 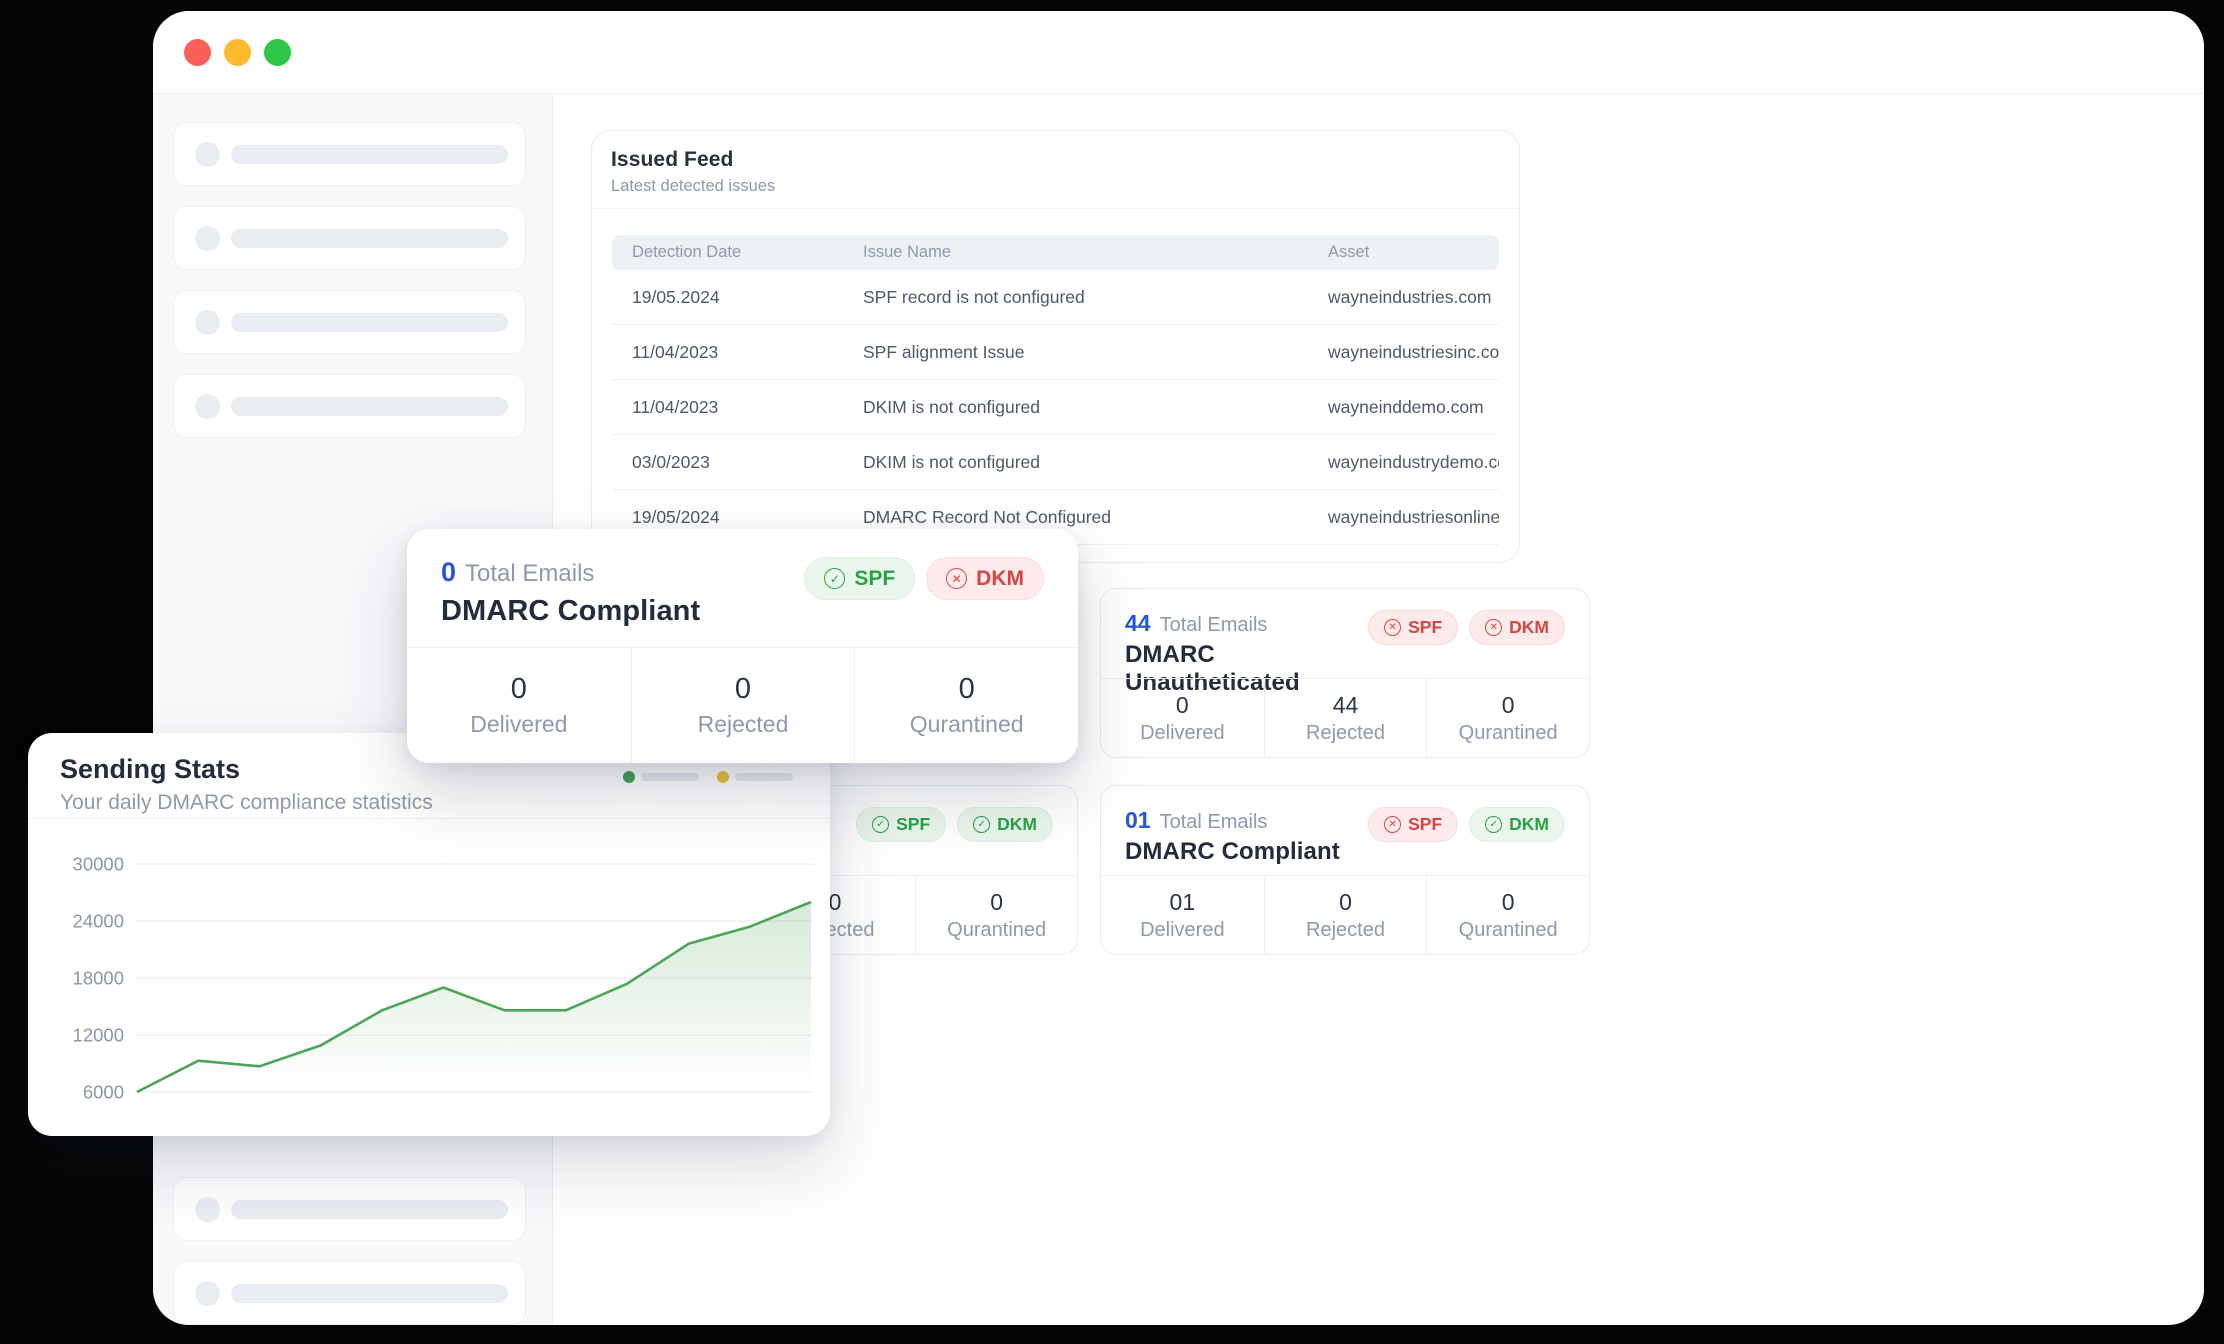 What do you see at coordinates (103, 1092) in the screenshot?
I see `y-axis-tick-label: 6000` at bounding box center [103, 1092].